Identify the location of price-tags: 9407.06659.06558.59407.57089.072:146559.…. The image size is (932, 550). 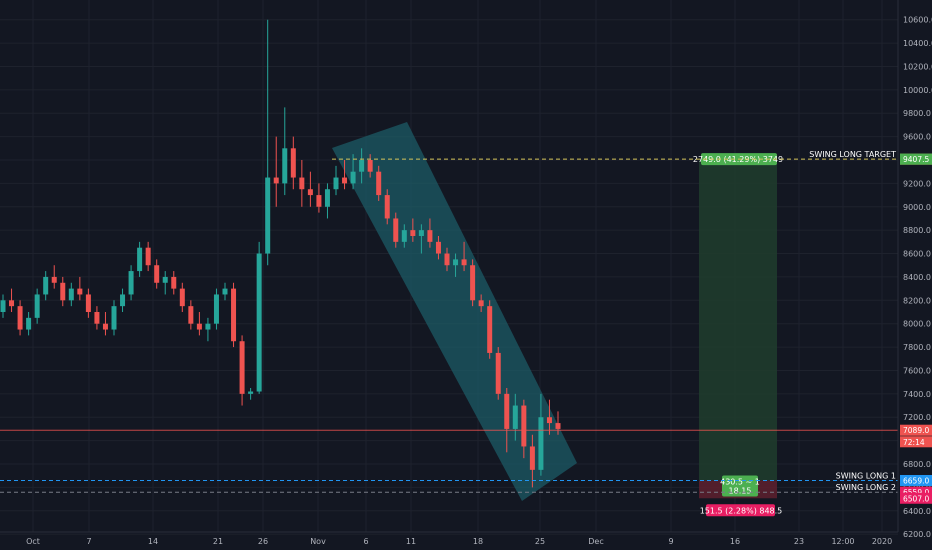
(916, 328).